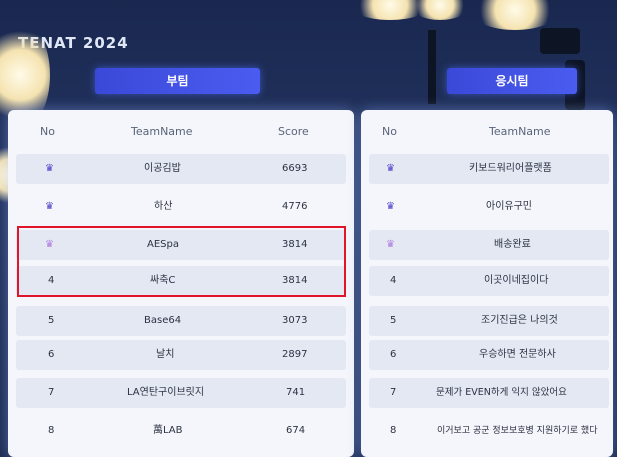 This screenshot has height=457, width=617. Describe the element at coordinates (181, 281) in the screenshot. I see `table-row: 4 싸축C 3814` at that location.